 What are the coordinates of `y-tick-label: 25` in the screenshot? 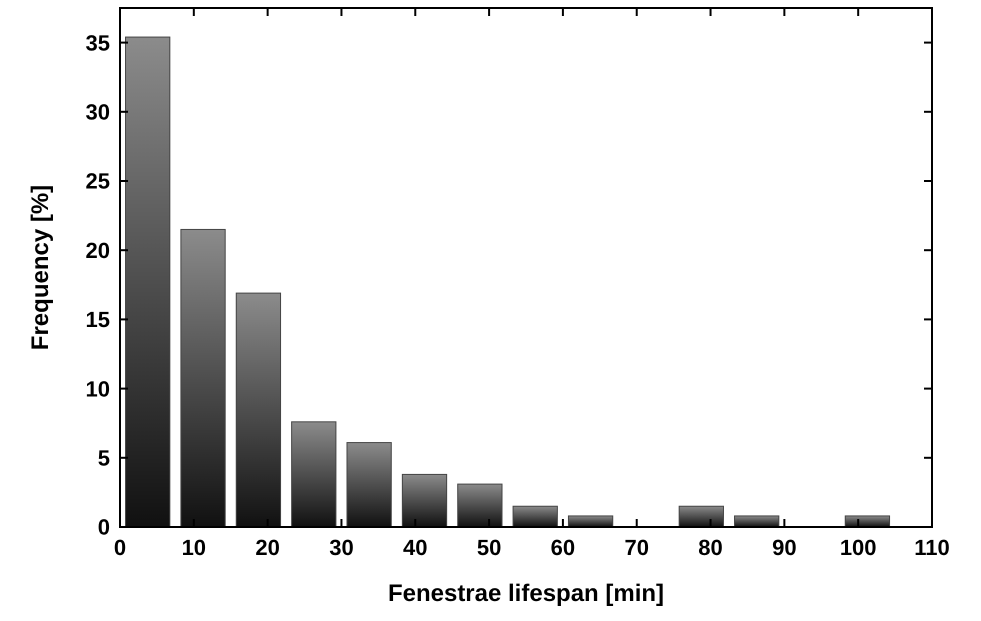 It's located at (98, 181).